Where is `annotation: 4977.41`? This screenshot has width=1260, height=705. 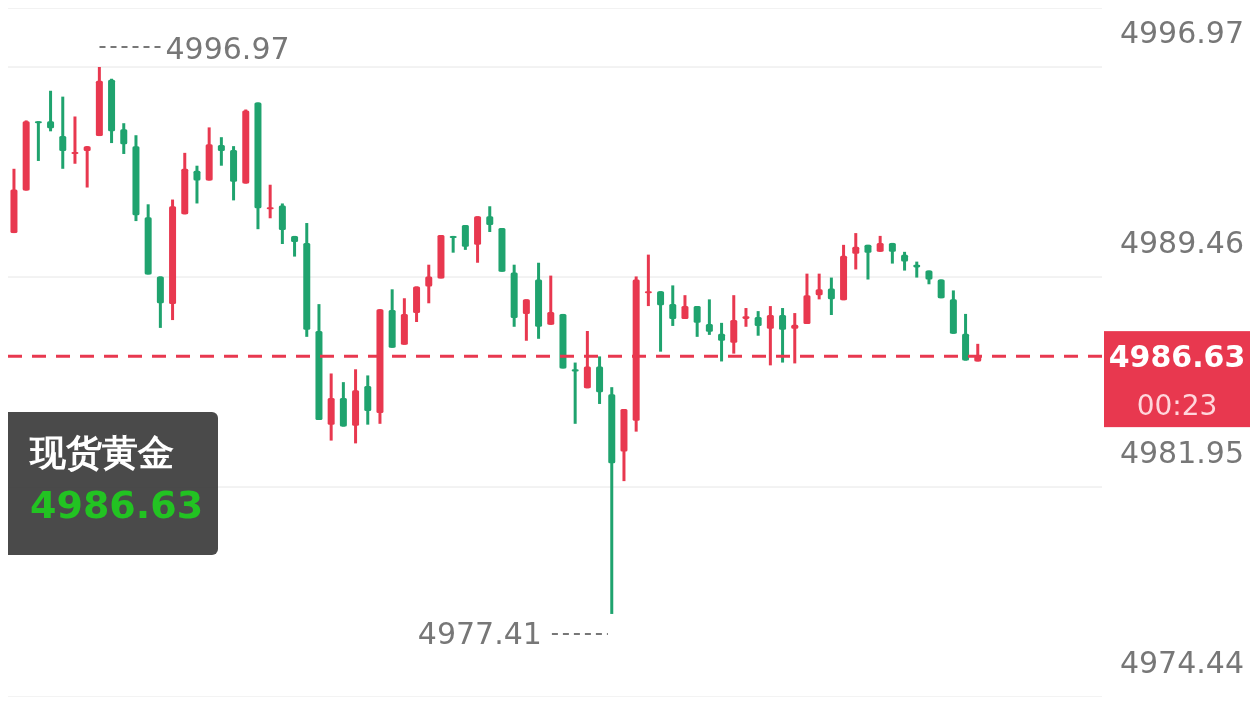 annotation: 4977.41 is located at coordinates (479, 633).